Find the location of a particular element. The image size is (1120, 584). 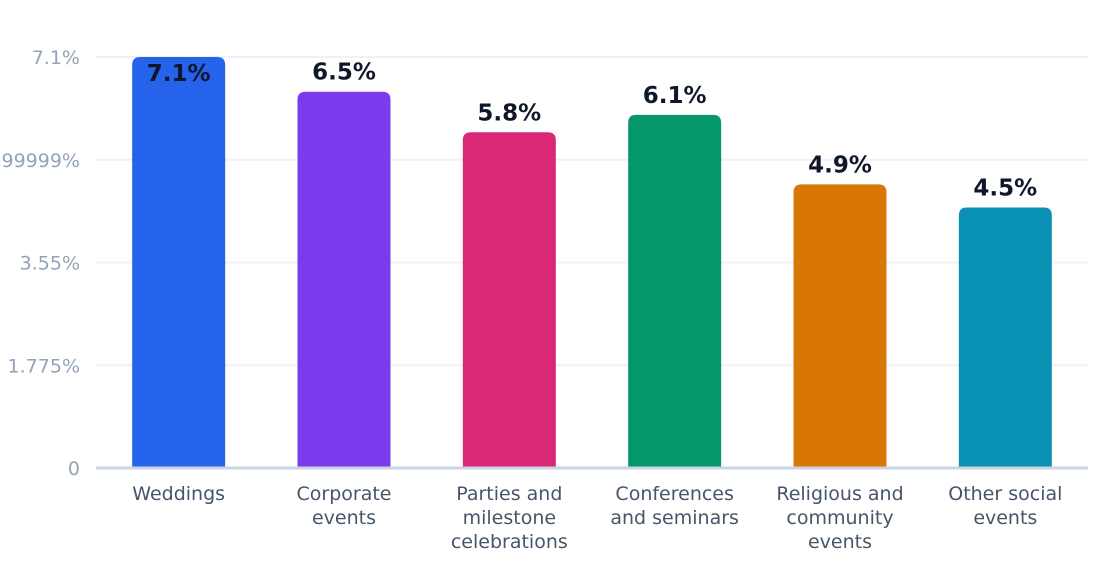

x-tick-label-line: and seminars is located at coordinates (674, 518).